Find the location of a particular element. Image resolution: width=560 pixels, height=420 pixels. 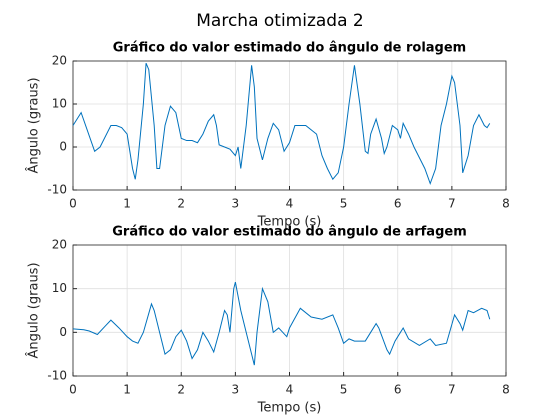

figure-title: Marcha otimizada 2 is located at coordinates (280, 21).